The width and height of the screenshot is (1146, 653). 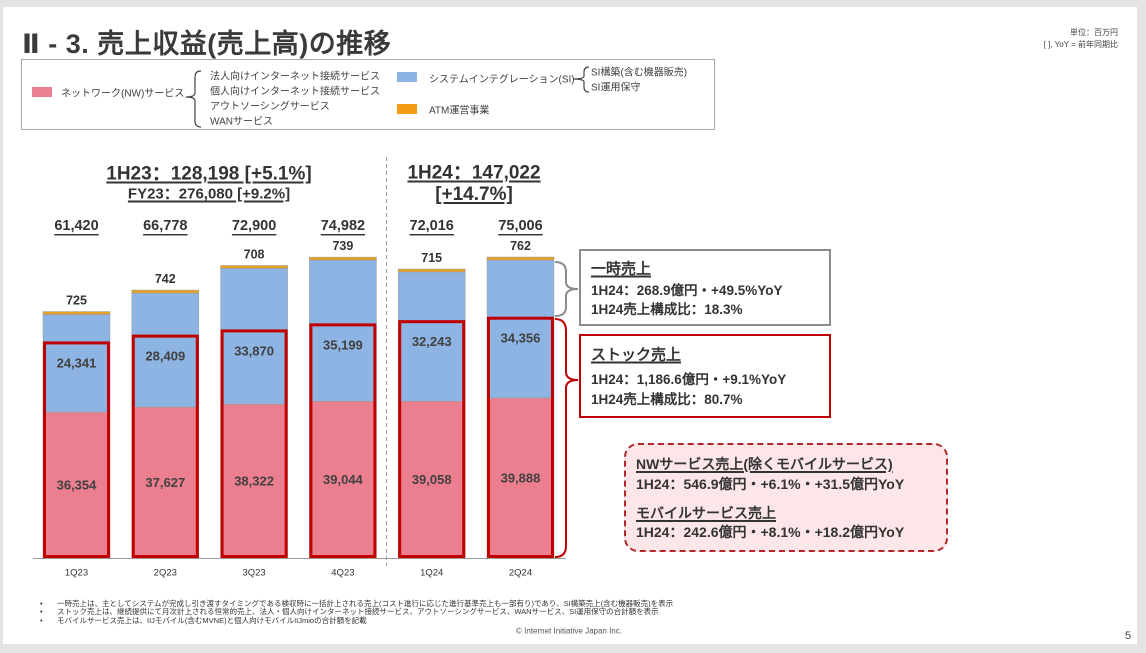 What do you see at coordinates (636, 355) in the screenshot?
I see `callout-title: ストック売上` at bounding box center [636, 355].